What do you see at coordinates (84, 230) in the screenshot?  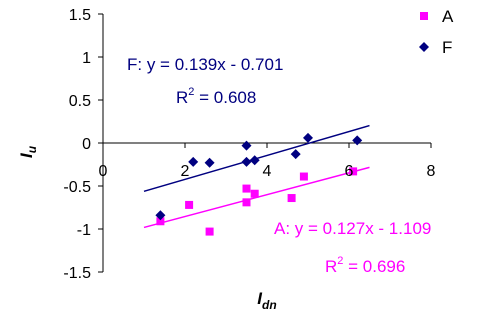 I see `y-tick-label: -1` at bounding box center [84, 230].